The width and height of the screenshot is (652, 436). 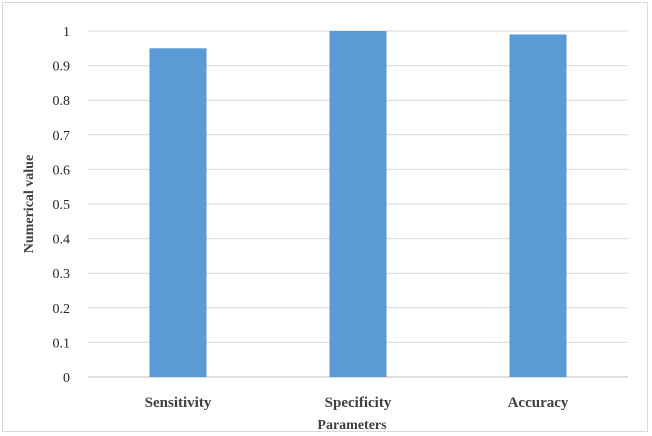 What do you see at coordinates (178, 213) in the screenshot?
I see `bar-sensitivity` at bounding box center [178, 213].